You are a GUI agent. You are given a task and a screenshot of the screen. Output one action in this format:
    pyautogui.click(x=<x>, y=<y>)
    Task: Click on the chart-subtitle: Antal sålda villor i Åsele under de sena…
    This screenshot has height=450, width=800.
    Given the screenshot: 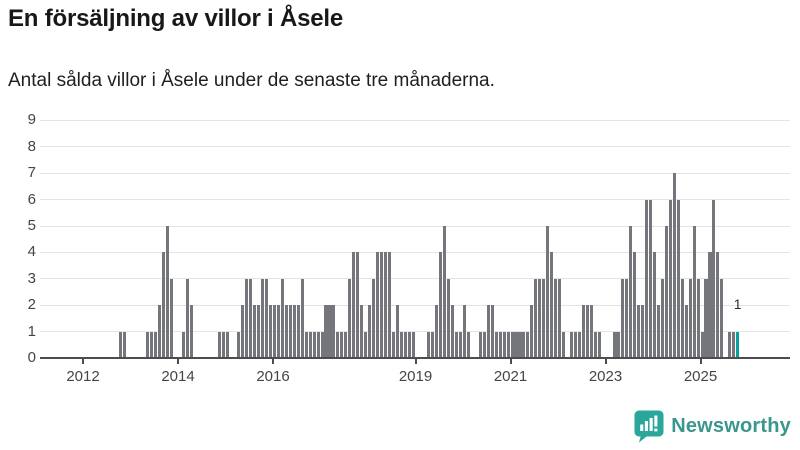 What is the action you would take?
    pyautogui.click(x=251, y=80)
    